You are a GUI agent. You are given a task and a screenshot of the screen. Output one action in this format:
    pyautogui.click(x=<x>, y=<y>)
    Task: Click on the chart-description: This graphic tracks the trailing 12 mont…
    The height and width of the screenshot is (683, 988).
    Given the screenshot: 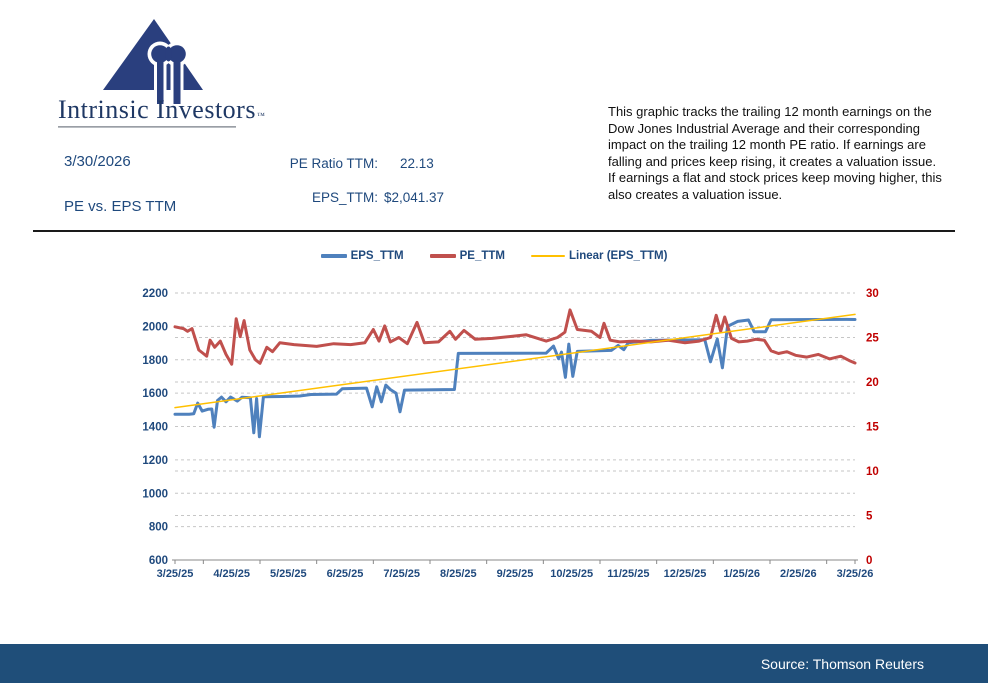 What is the action you would take?
    pyautogui.click(x=775, y=153)
    